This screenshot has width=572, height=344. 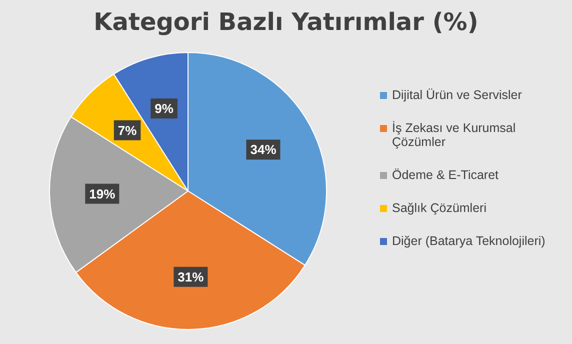 I want to click on data-label: 9%, so click(x=164, y=108).